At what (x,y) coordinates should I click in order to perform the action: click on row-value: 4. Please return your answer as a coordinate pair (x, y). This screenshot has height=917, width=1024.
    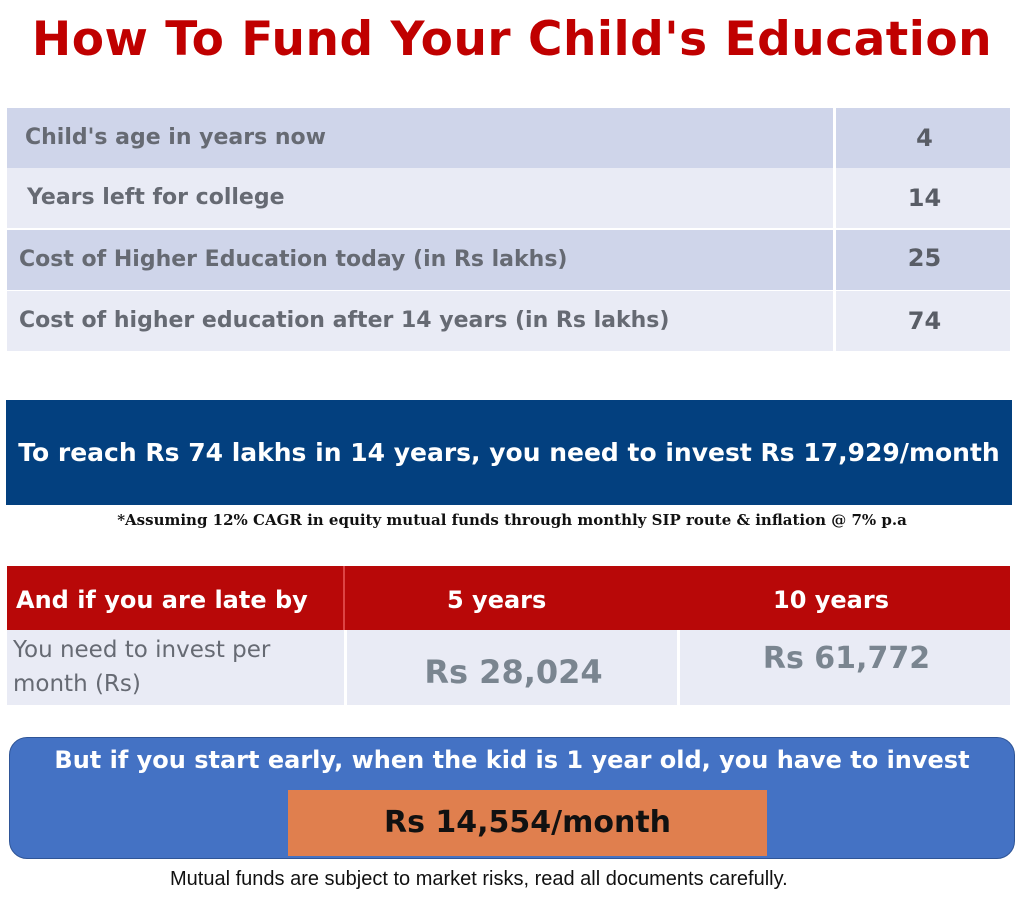
    Looking at the image, I should click on (923, 138).